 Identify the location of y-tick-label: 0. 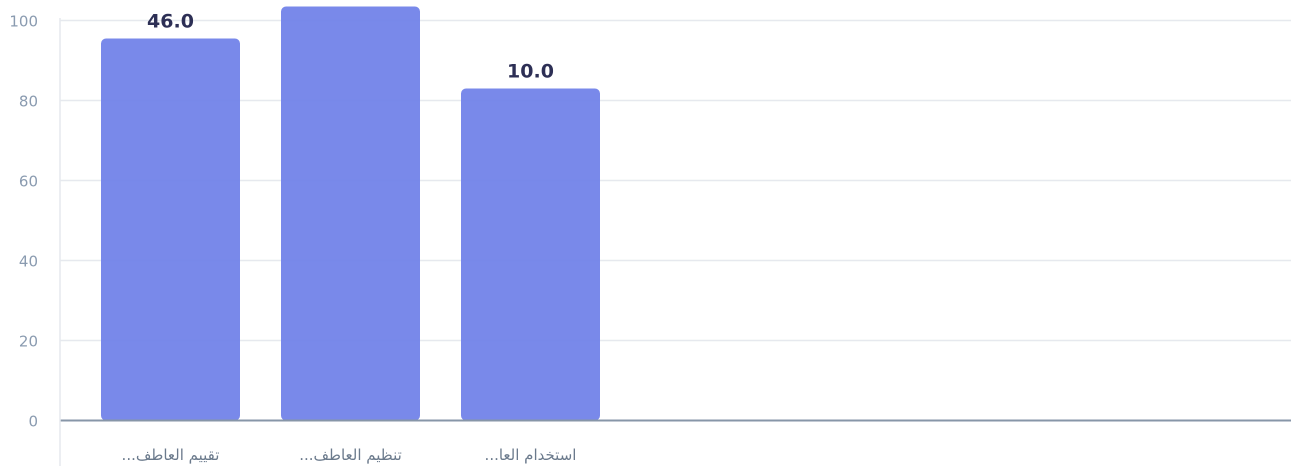
(33, 422).